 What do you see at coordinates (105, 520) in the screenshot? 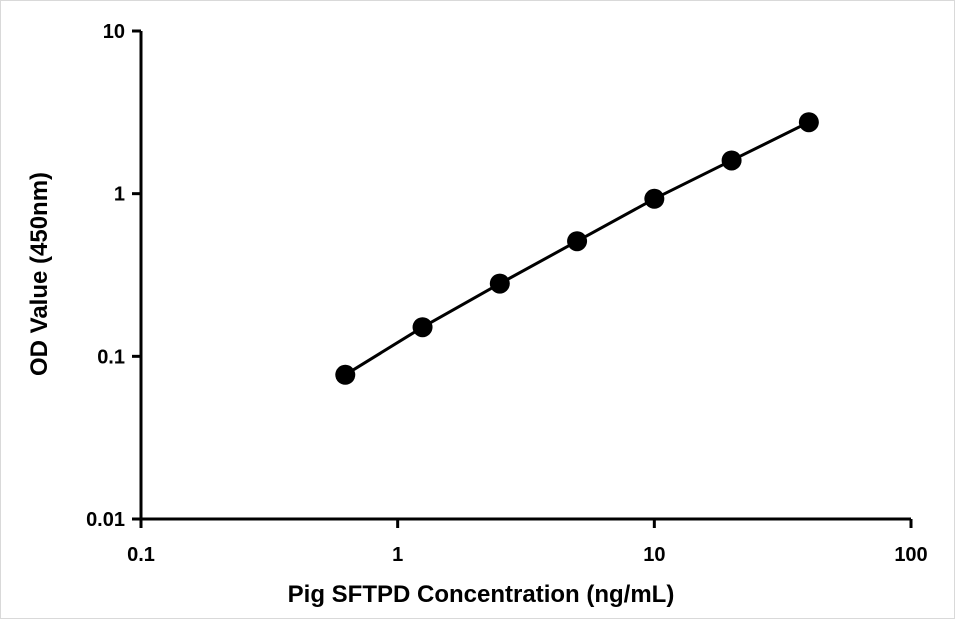
I see `y-tick-label: 0.01` at bounding box center [105, 520].